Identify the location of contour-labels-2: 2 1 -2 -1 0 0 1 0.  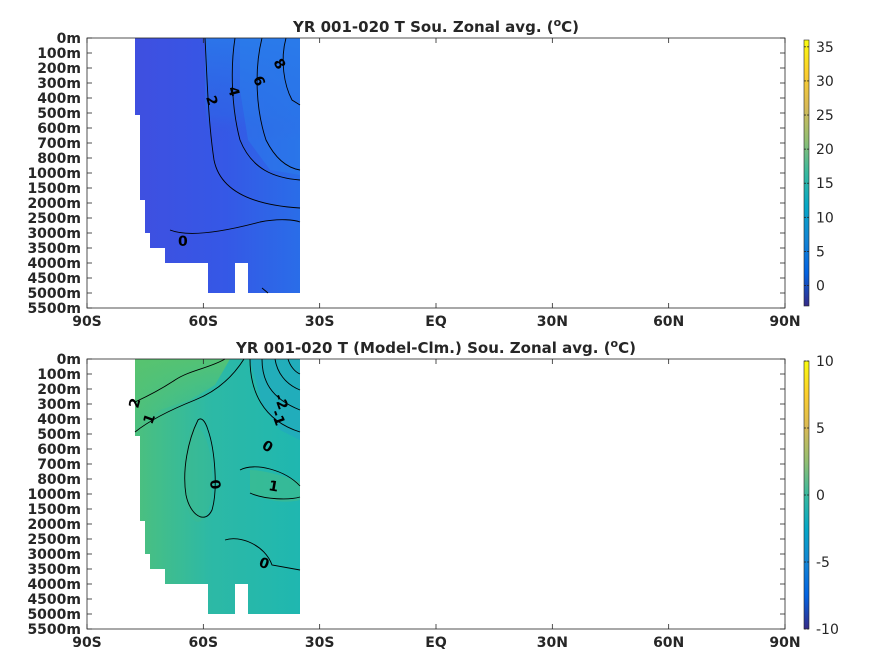
(208, 482).